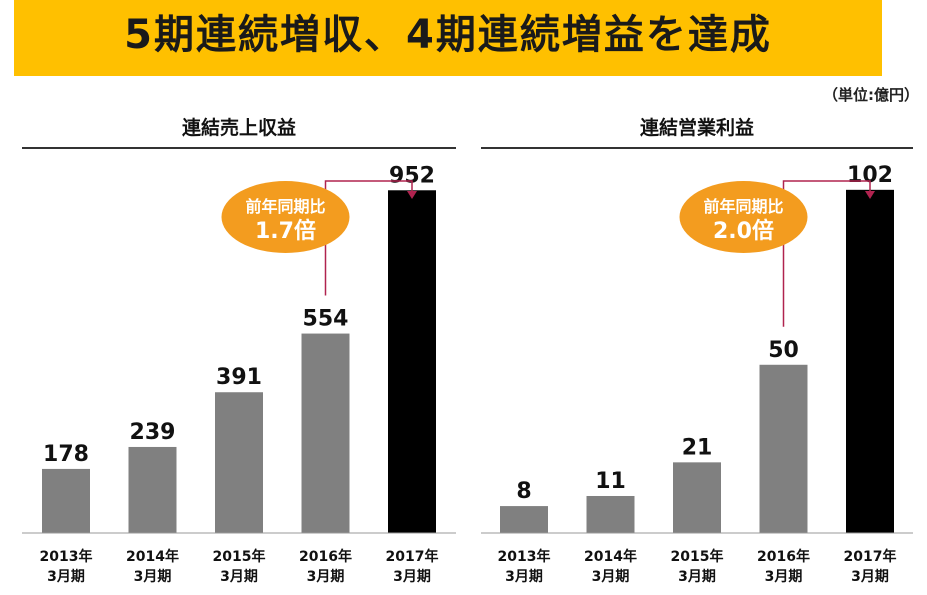  Describe the element at coordinates (239, 377) in the screenshot. I see `value-label-2: 391` at that location.